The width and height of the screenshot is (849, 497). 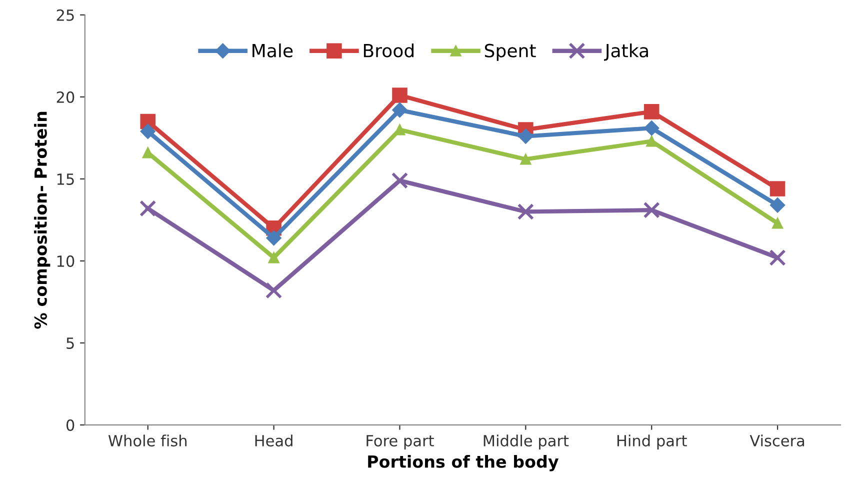 I want to click on legend-label: Jatka, so click(x=626, y=52).